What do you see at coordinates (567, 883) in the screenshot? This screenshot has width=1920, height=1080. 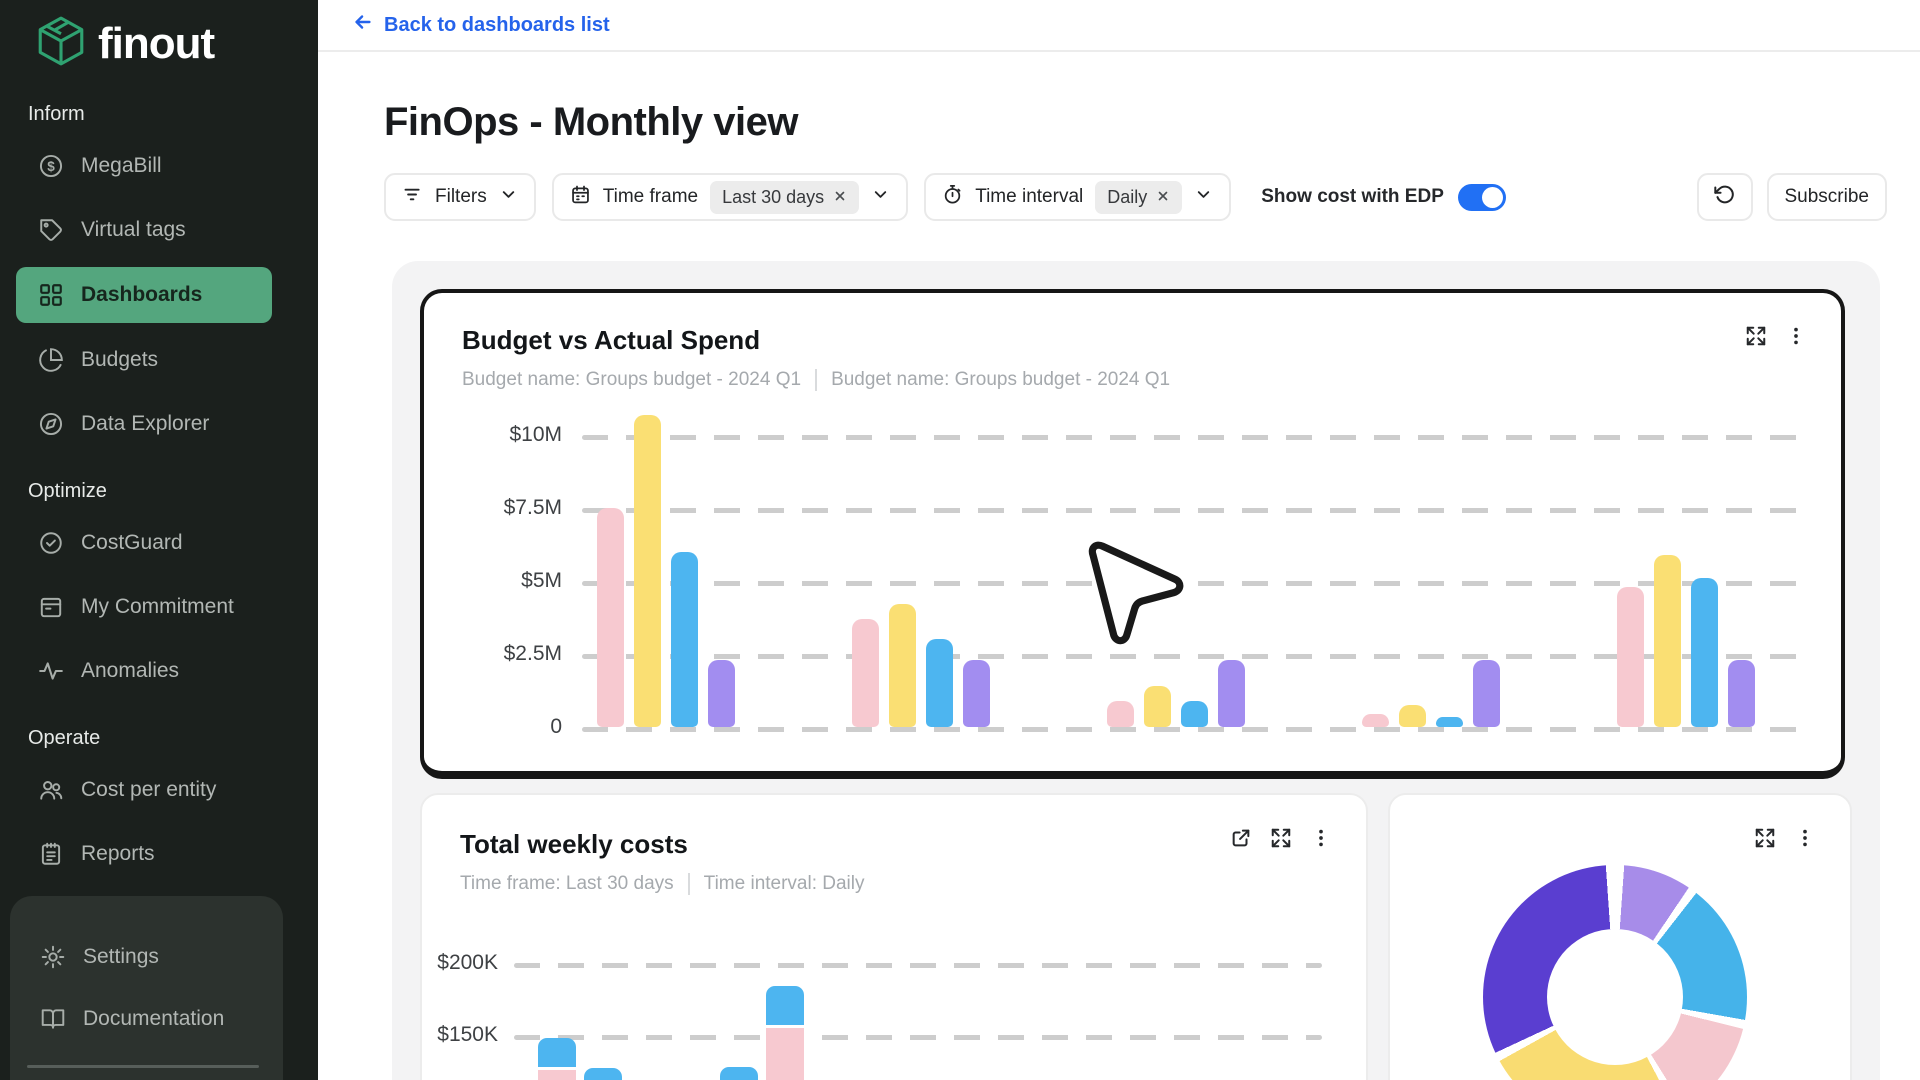 I see `weekly-time-frame: Time frame: Last 30 days` at bounding box center [567, 883].